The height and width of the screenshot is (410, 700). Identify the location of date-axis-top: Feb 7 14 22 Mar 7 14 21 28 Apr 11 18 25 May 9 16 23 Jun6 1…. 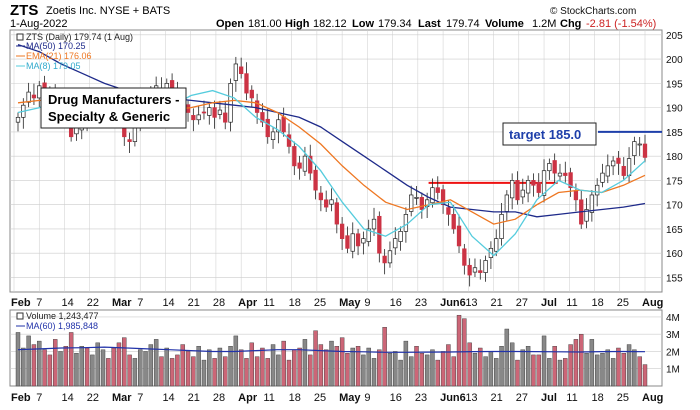
(337, 303).